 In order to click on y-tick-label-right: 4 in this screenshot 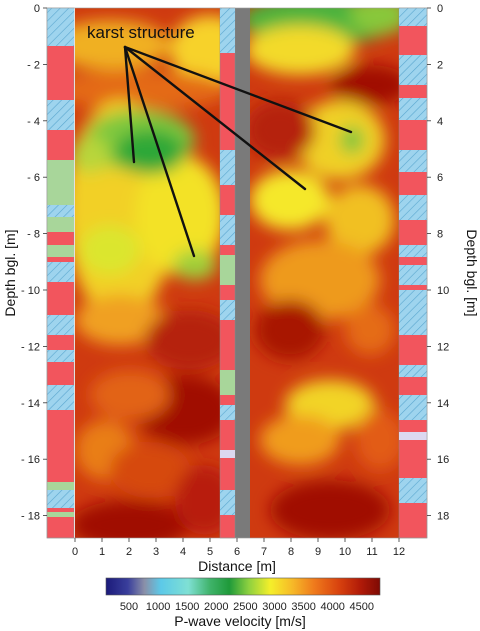, I will do `click(440, 122)`.